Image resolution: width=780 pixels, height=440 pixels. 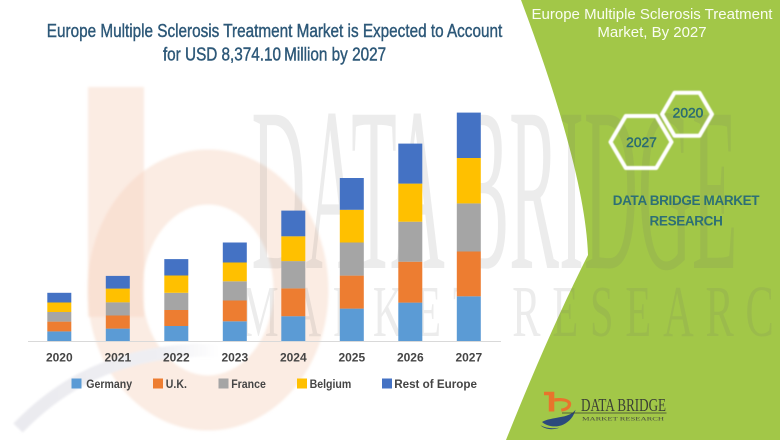 I want to click on svg-text: Rest of Europe, so click(x=435, y=384).